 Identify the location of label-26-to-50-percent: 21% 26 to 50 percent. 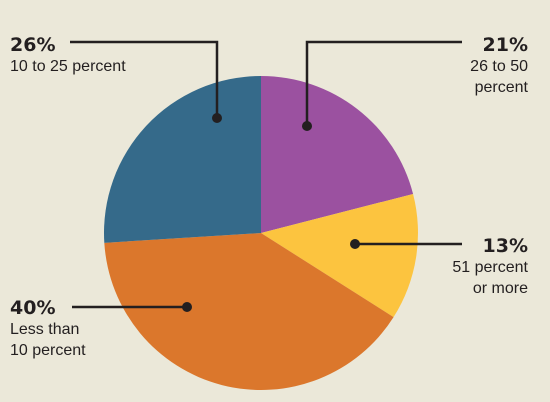
(499, 66).